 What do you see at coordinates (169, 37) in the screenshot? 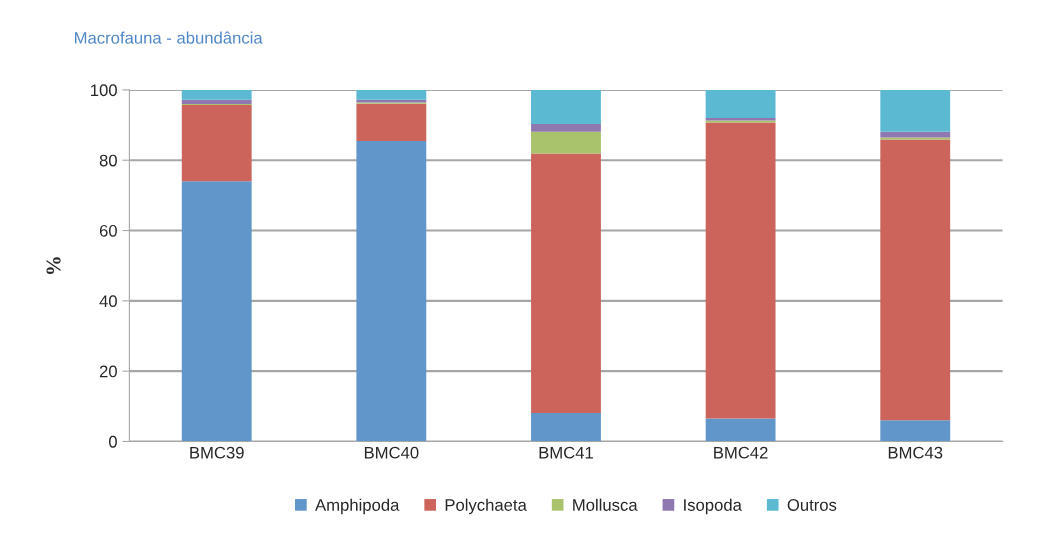
I see `chart-title: Macrofauna - abundância` at bounding box center [169, 37].